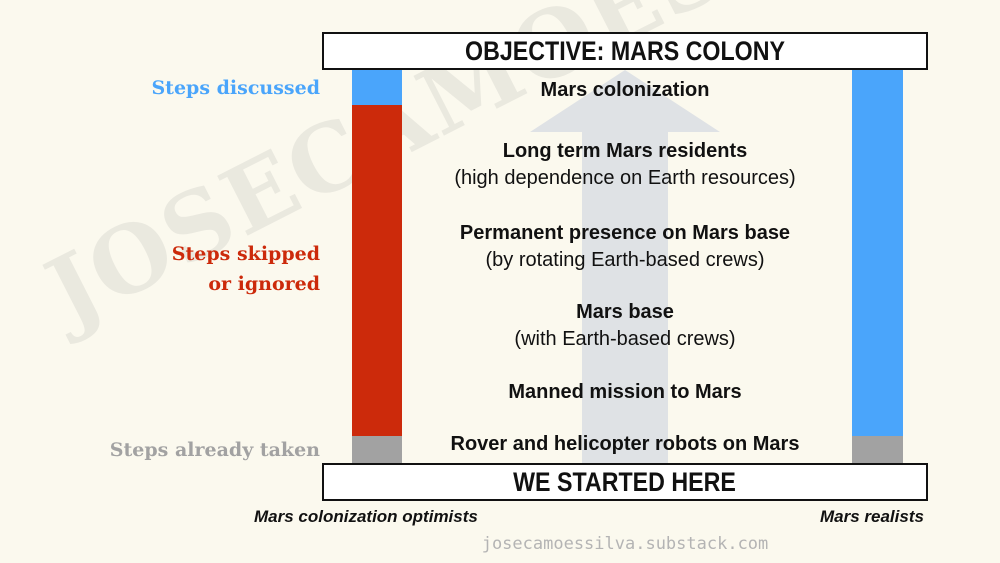  I want to click on step-rover-robots: Rover and helicopter robots on Mars, so click(625, 444).